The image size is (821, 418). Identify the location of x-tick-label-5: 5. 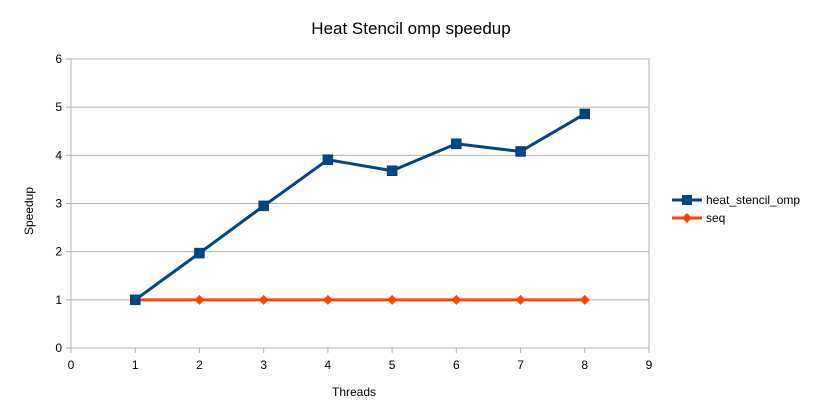
(392, 365).